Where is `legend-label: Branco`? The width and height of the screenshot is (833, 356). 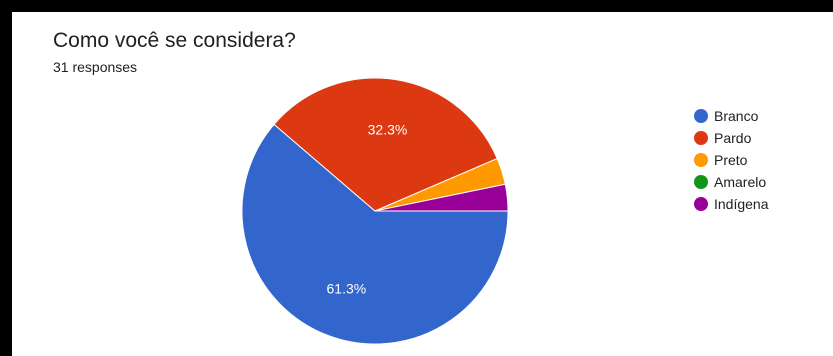
legend-label: Branco is located at coordinates (736, 116).